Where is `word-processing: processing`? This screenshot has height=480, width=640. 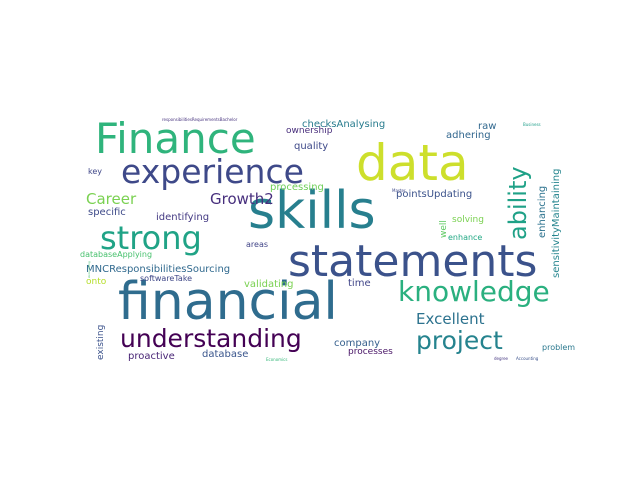
word-processing: processing is located at coordinates (297, 187).